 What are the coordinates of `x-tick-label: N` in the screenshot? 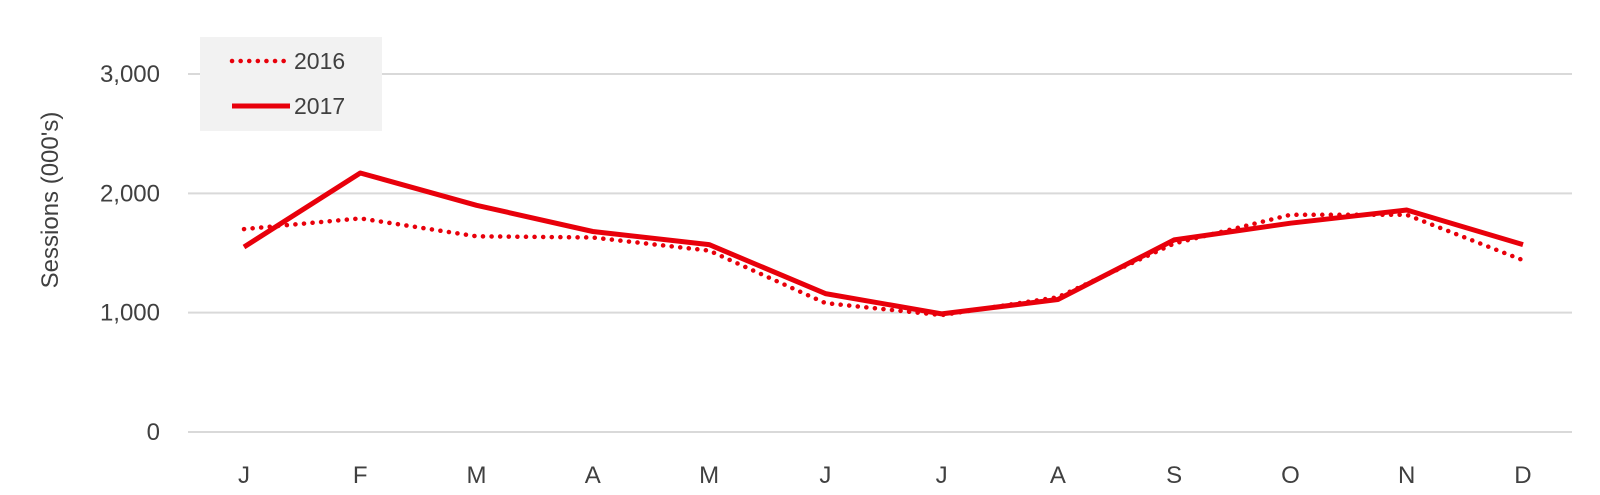 It's located at (1406, 475).